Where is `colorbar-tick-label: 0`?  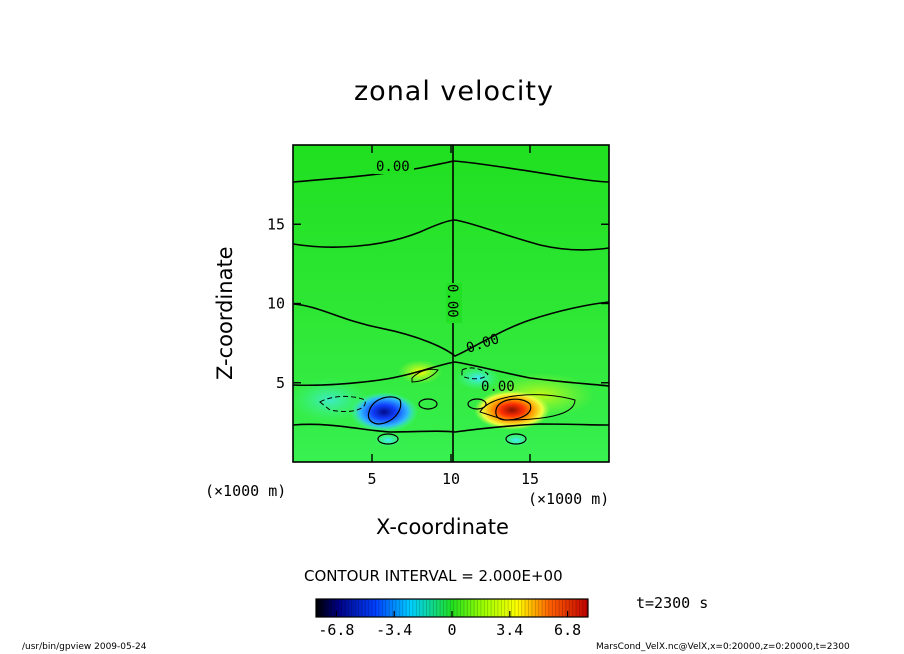
colorbar-tick-label: 0 is located at coordinates (451, 630).